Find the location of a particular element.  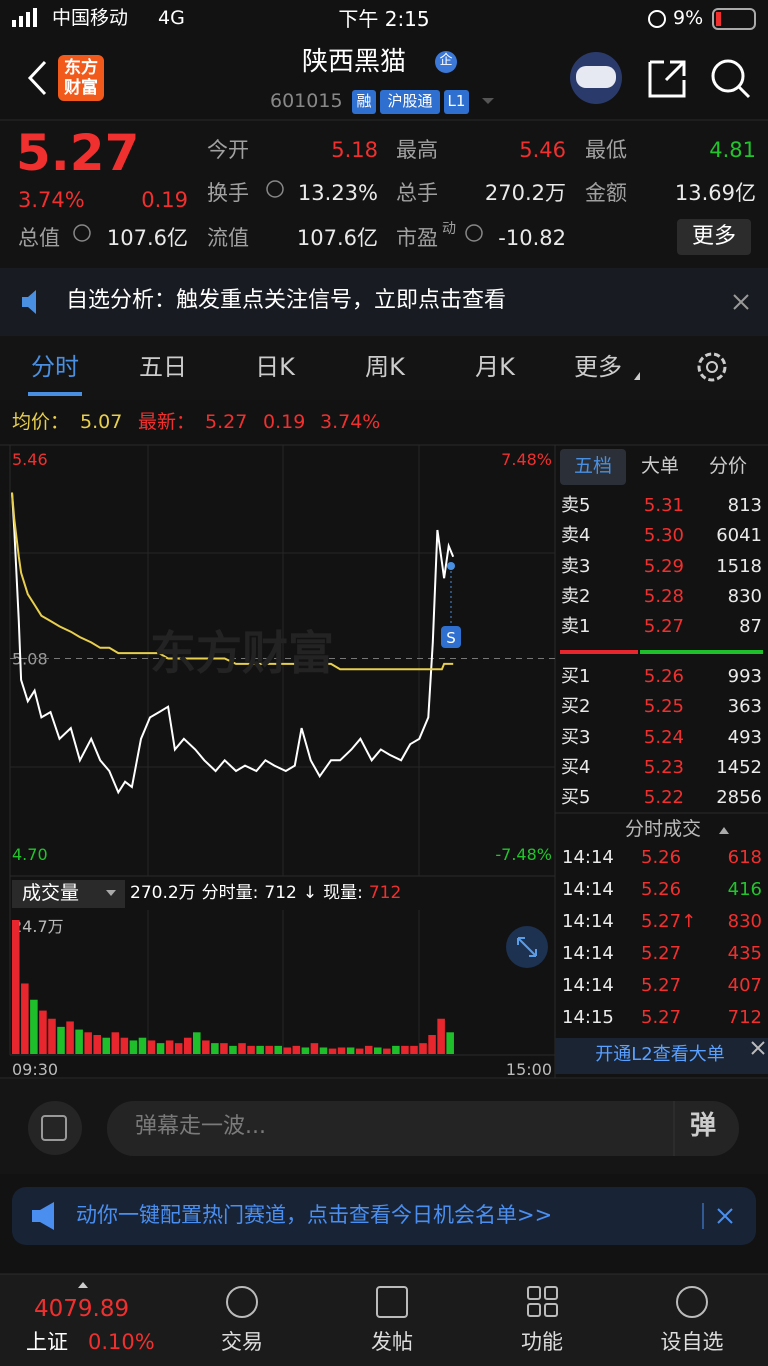

tabs-bg is located at coordinates (384, 368).